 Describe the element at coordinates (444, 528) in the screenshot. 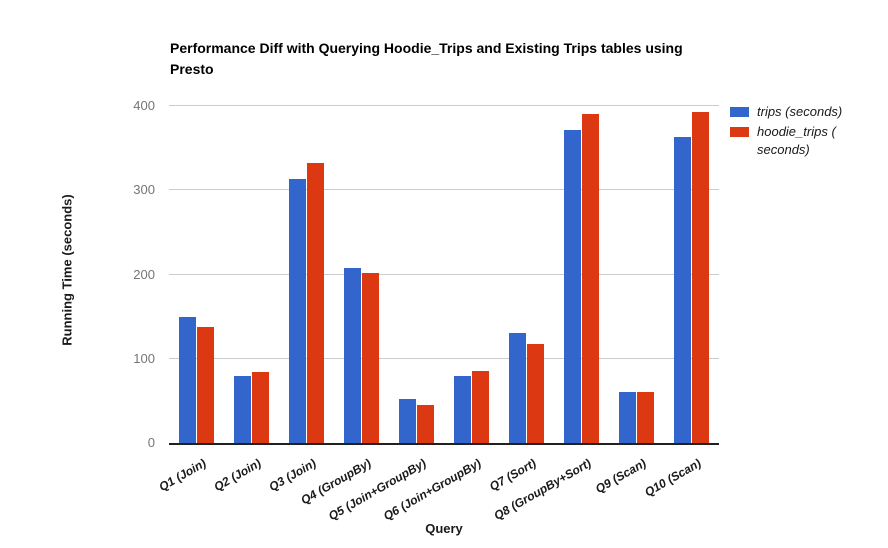

I see `x-axis-title: Query` at that location.